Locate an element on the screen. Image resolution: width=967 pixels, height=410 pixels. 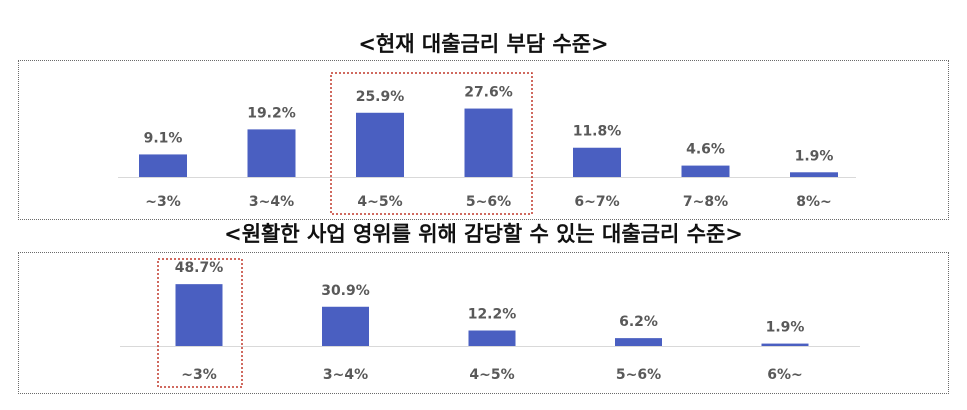
bar-6~7% is located at coordinates (597, 162).